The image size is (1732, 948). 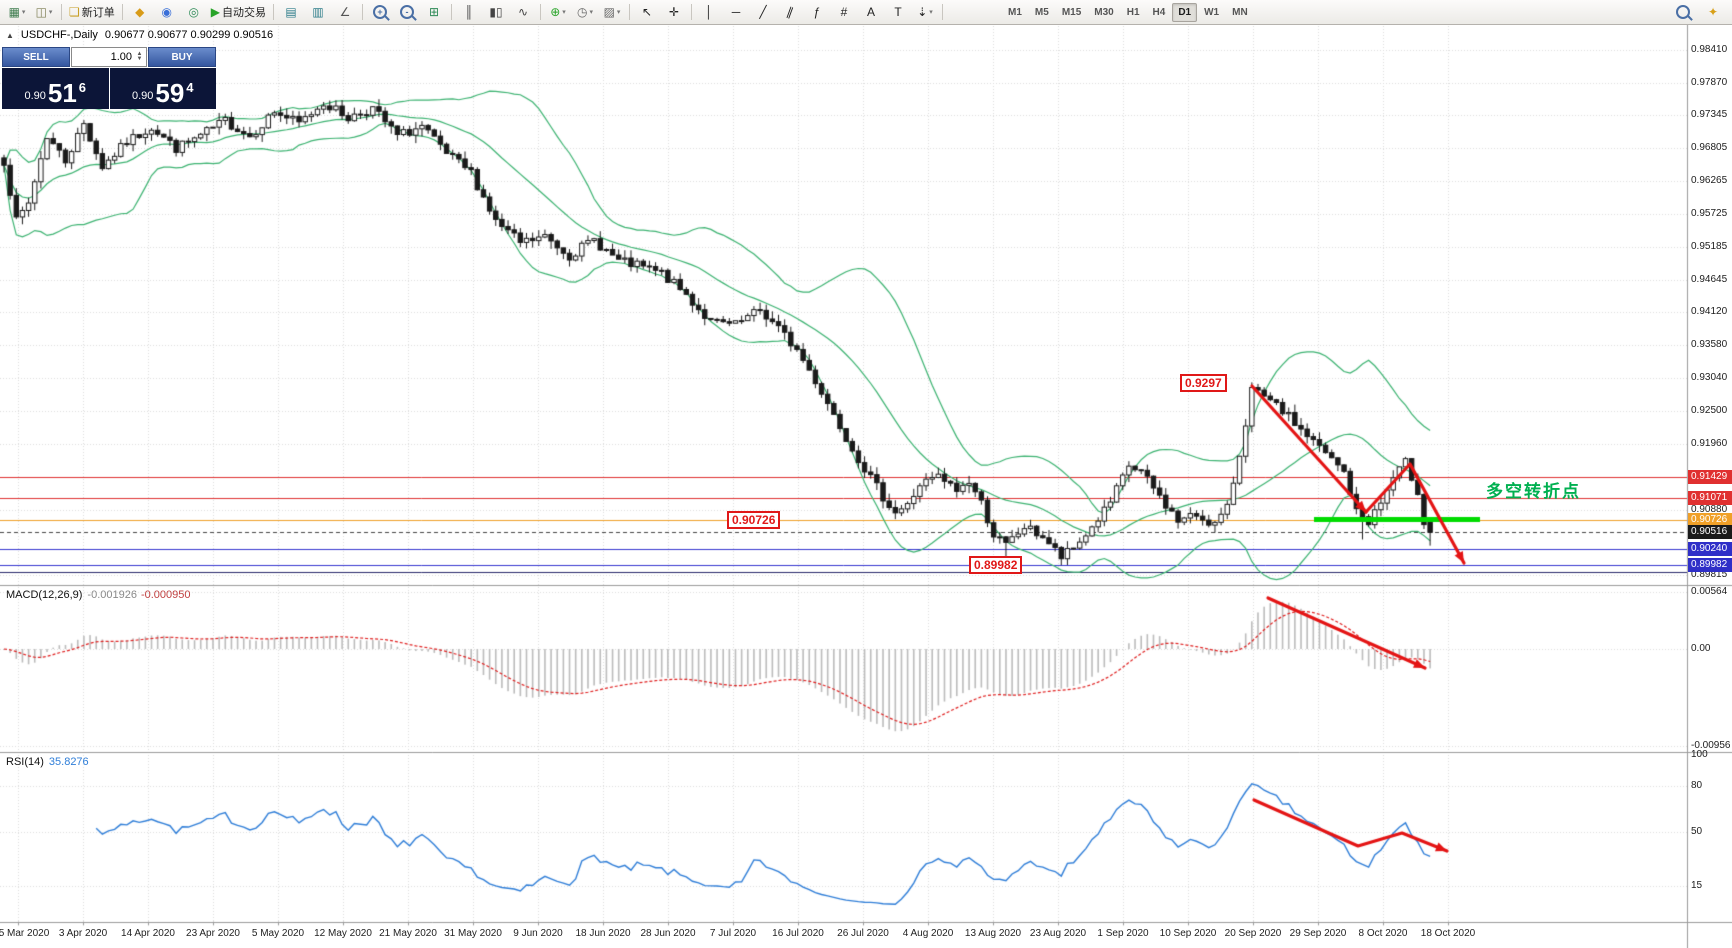 I want to click on timeframe-group: M1 M5 M15 M30 H1 H4 D1 W1 MN, so click(x=1128, y=12).